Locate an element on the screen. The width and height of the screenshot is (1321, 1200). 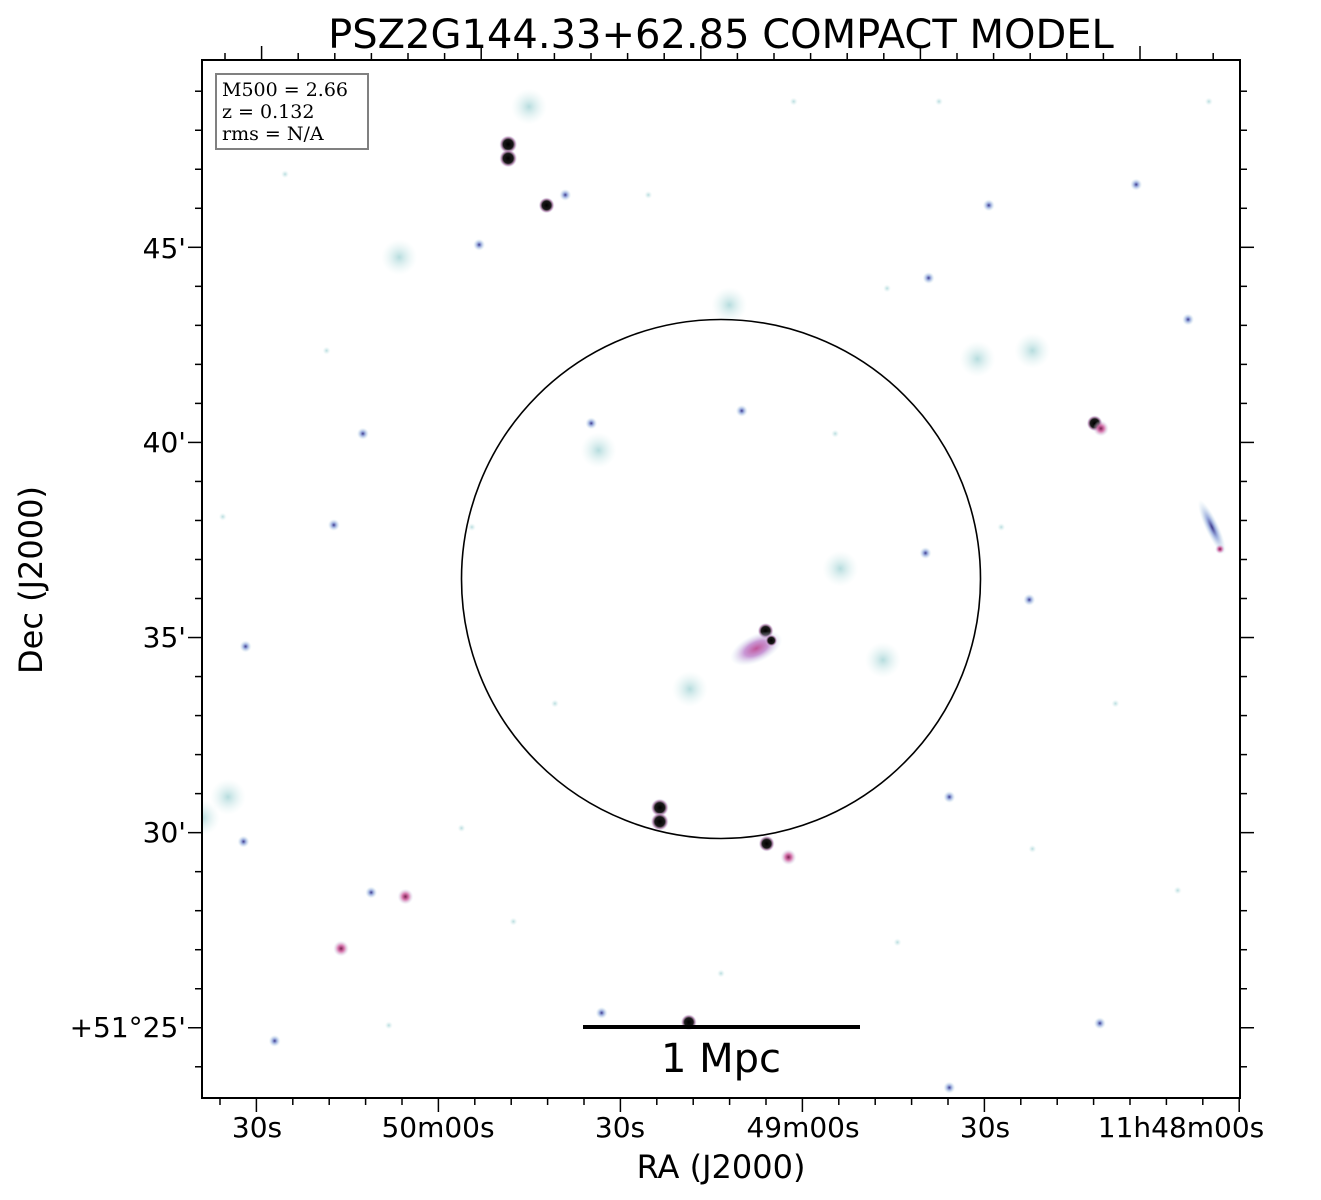
y-tick-label-1: +51°25' is located at coordinates (128, 1027).